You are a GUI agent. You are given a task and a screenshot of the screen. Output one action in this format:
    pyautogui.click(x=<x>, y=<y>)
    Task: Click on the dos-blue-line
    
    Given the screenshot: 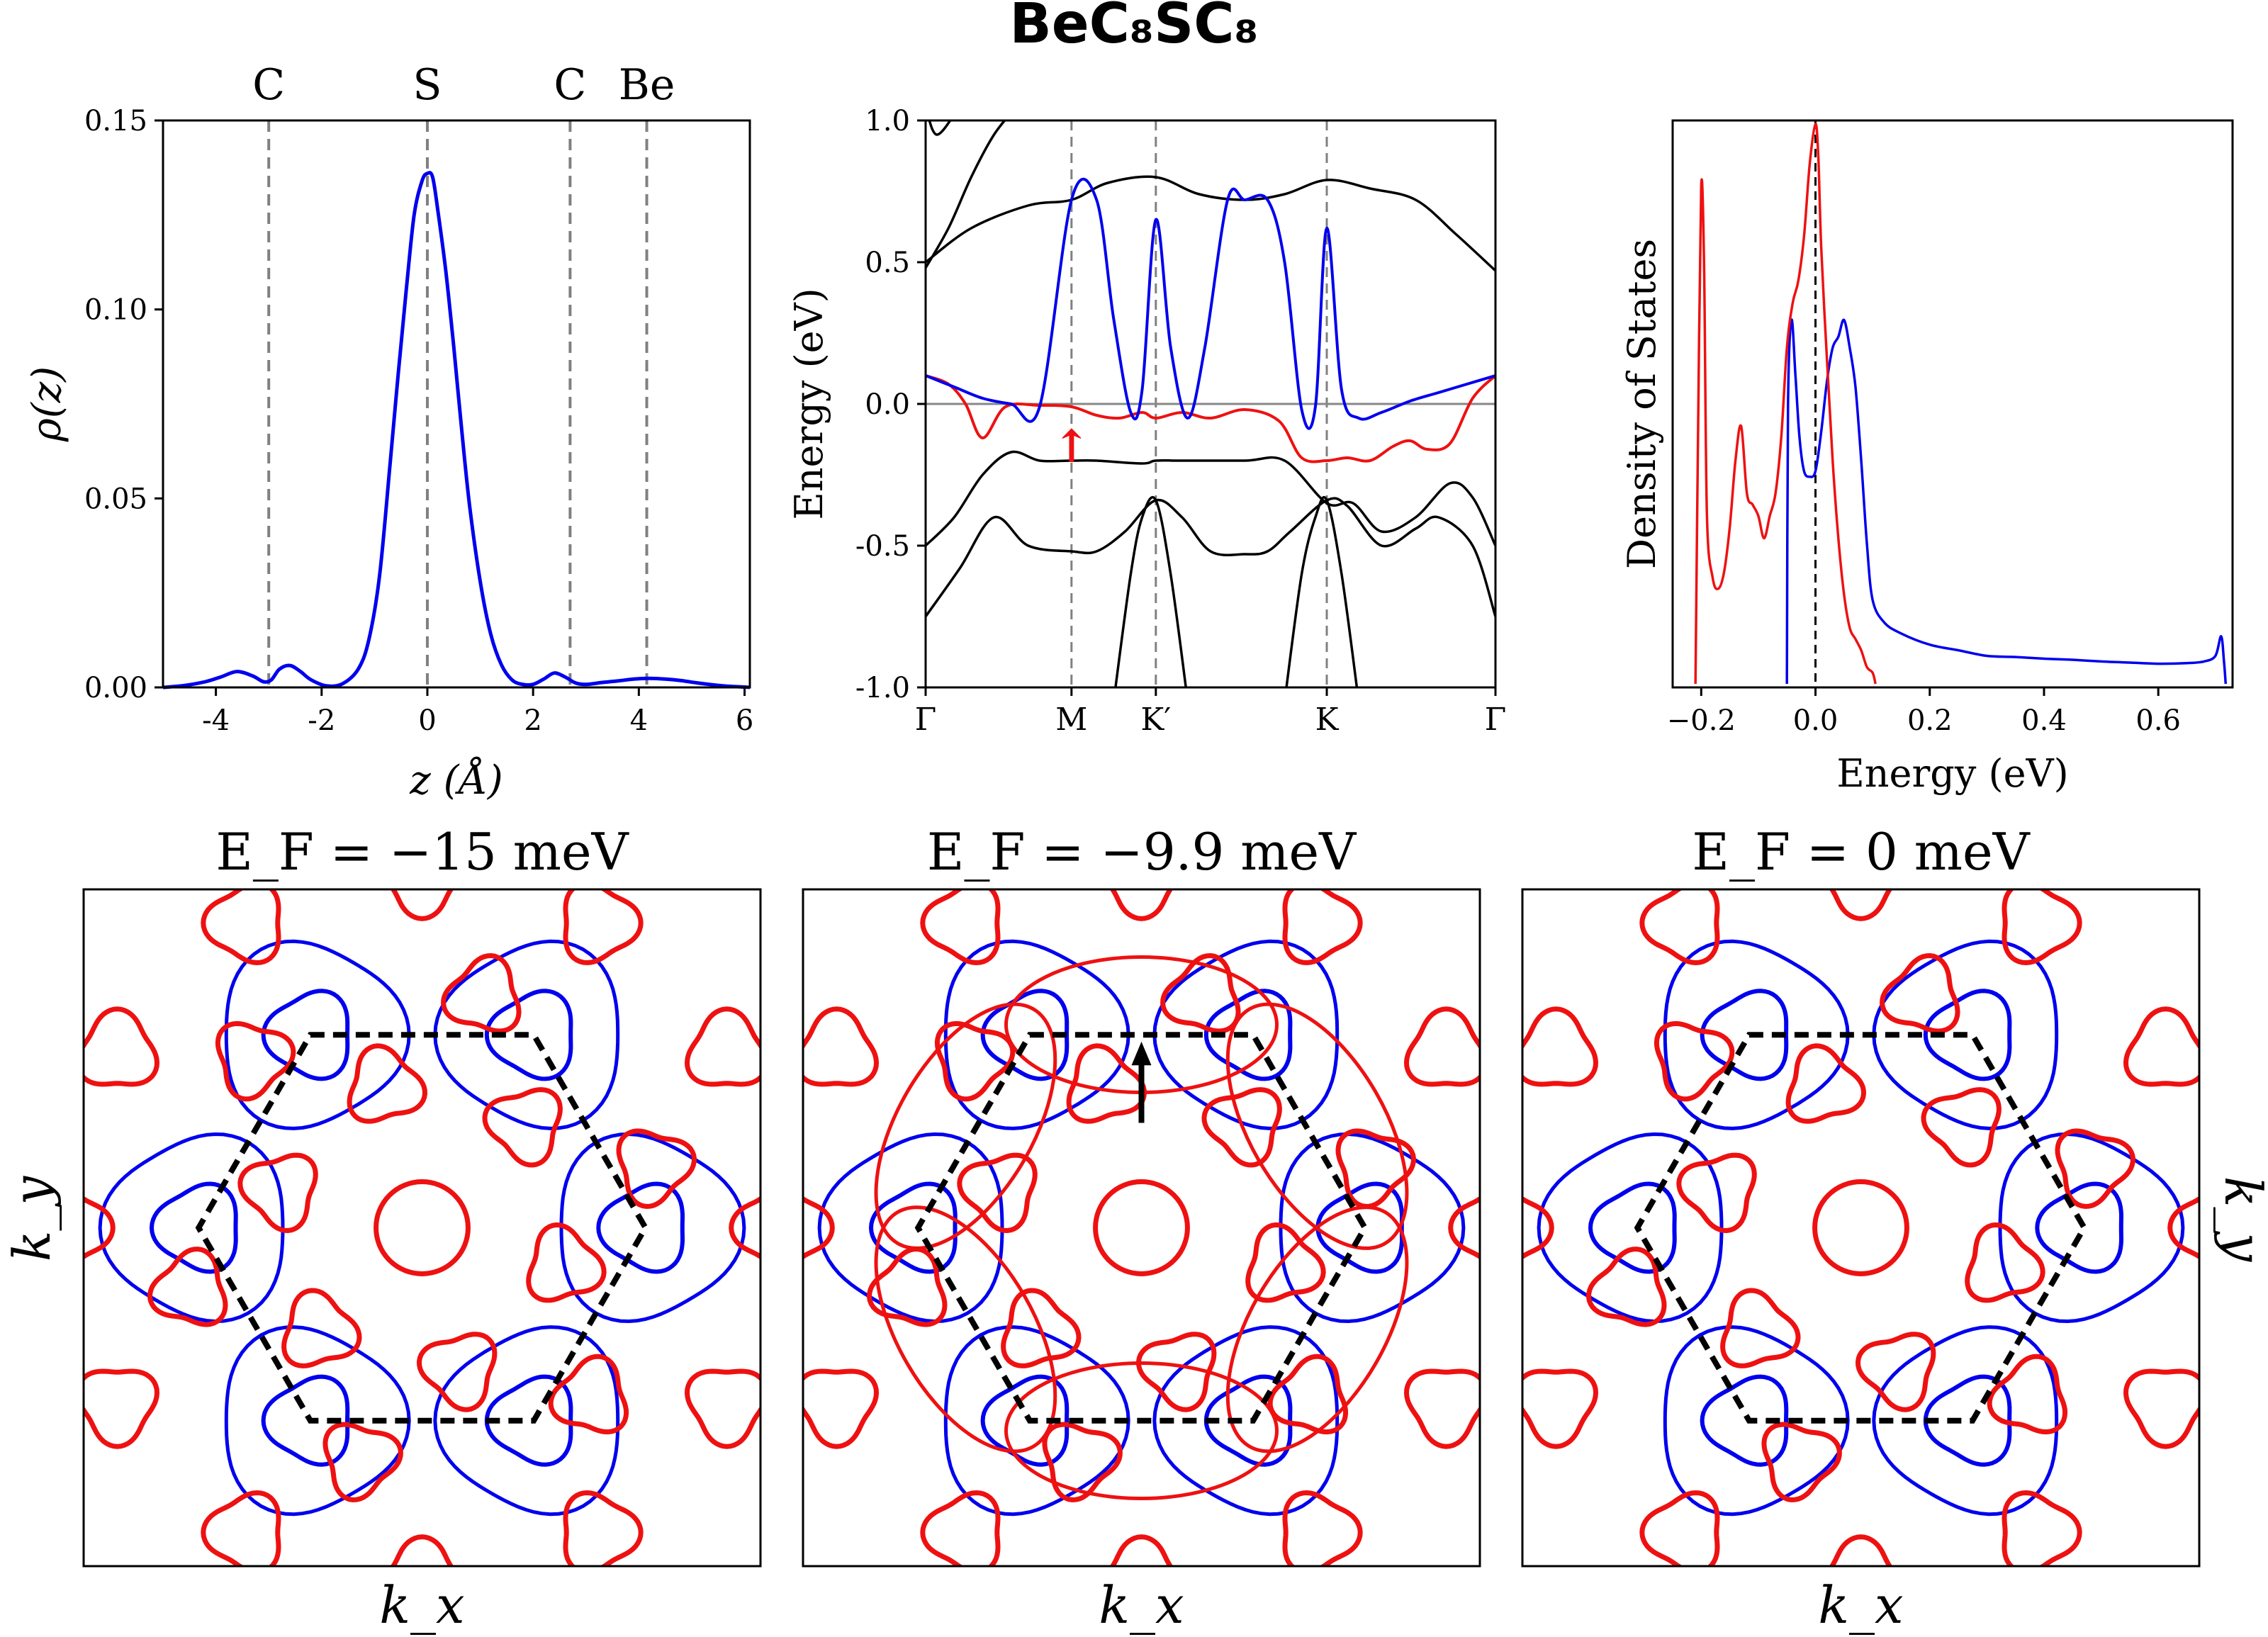 What is the action you would take?
    pyautogui.click(x=2006, y=501)
    